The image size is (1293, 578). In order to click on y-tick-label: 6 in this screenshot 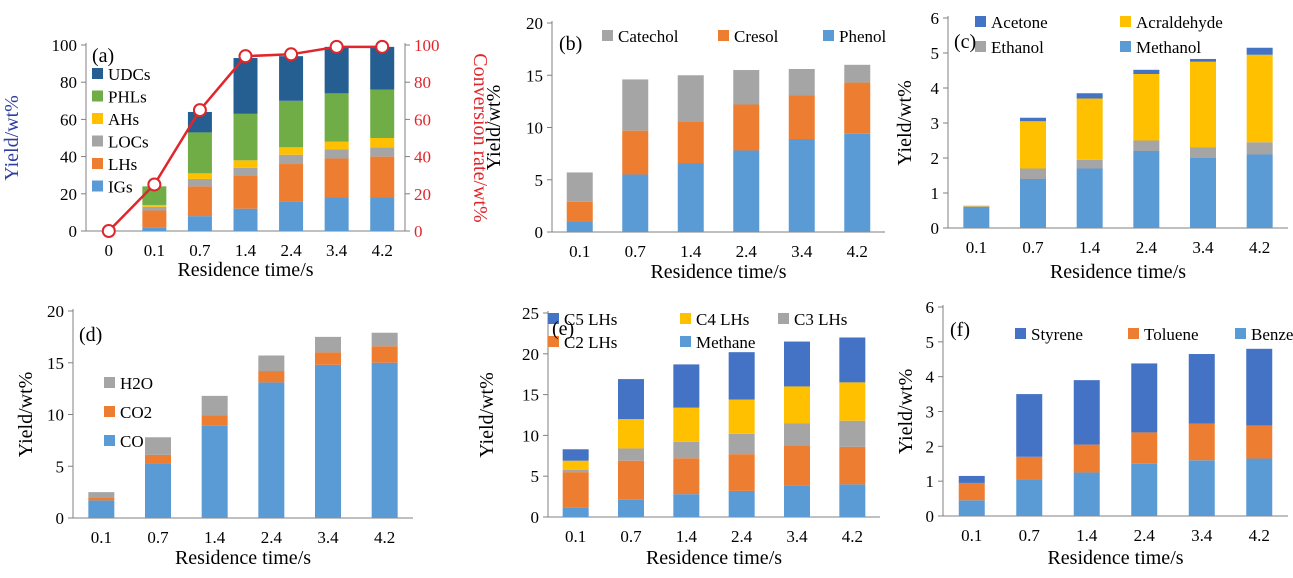, I will do `click(930, 307)`.